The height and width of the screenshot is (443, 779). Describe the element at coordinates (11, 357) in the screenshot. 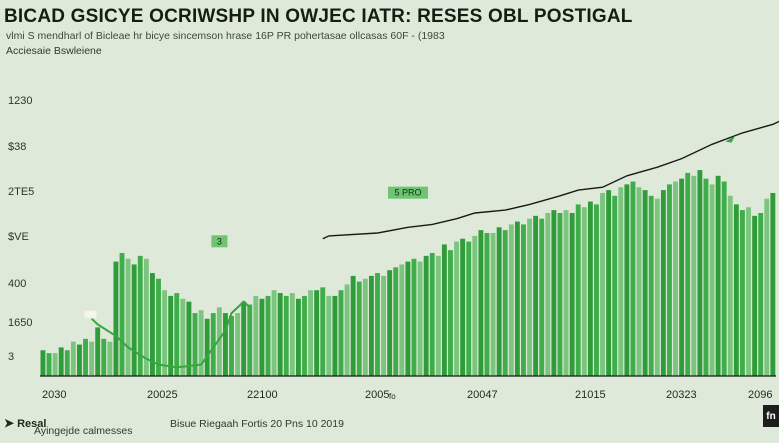

I see `y-tick-label: 3` at that location.